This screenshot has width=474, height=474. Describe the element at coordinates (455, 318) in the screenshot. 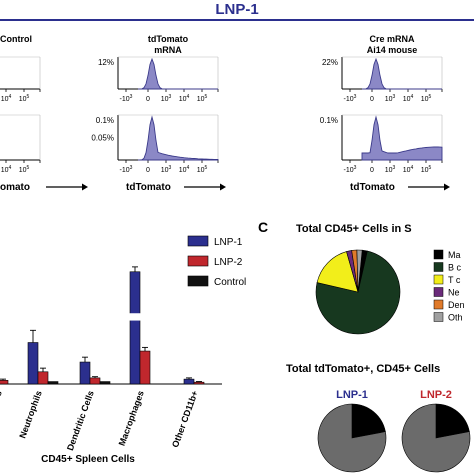

I see `pie-legend-label: Oth` at that location.